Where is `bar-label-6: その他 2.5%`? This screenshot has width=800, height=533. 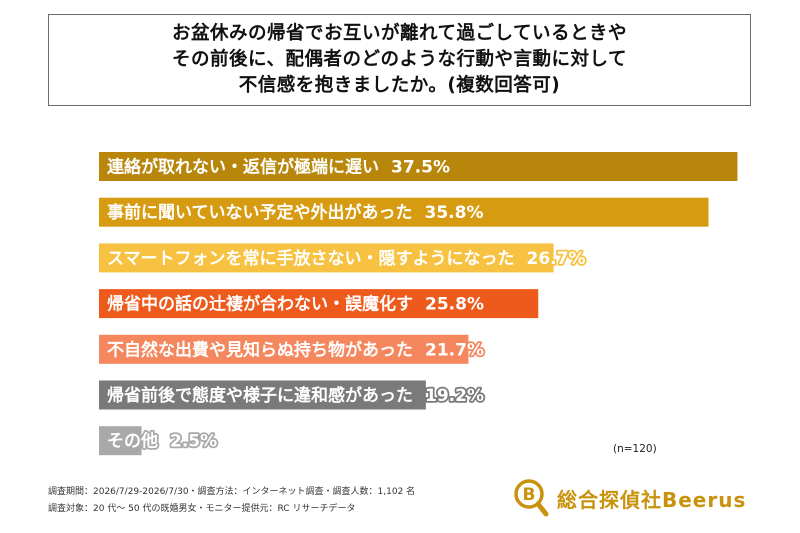
bar-label-6: その他 2.5% is located at coordinates (162, 441).